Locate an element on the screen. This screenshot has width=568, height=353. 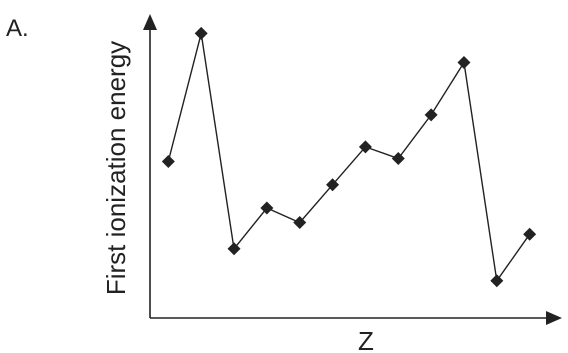
y-axis-arrowhead is located at coordinates (150, 22).